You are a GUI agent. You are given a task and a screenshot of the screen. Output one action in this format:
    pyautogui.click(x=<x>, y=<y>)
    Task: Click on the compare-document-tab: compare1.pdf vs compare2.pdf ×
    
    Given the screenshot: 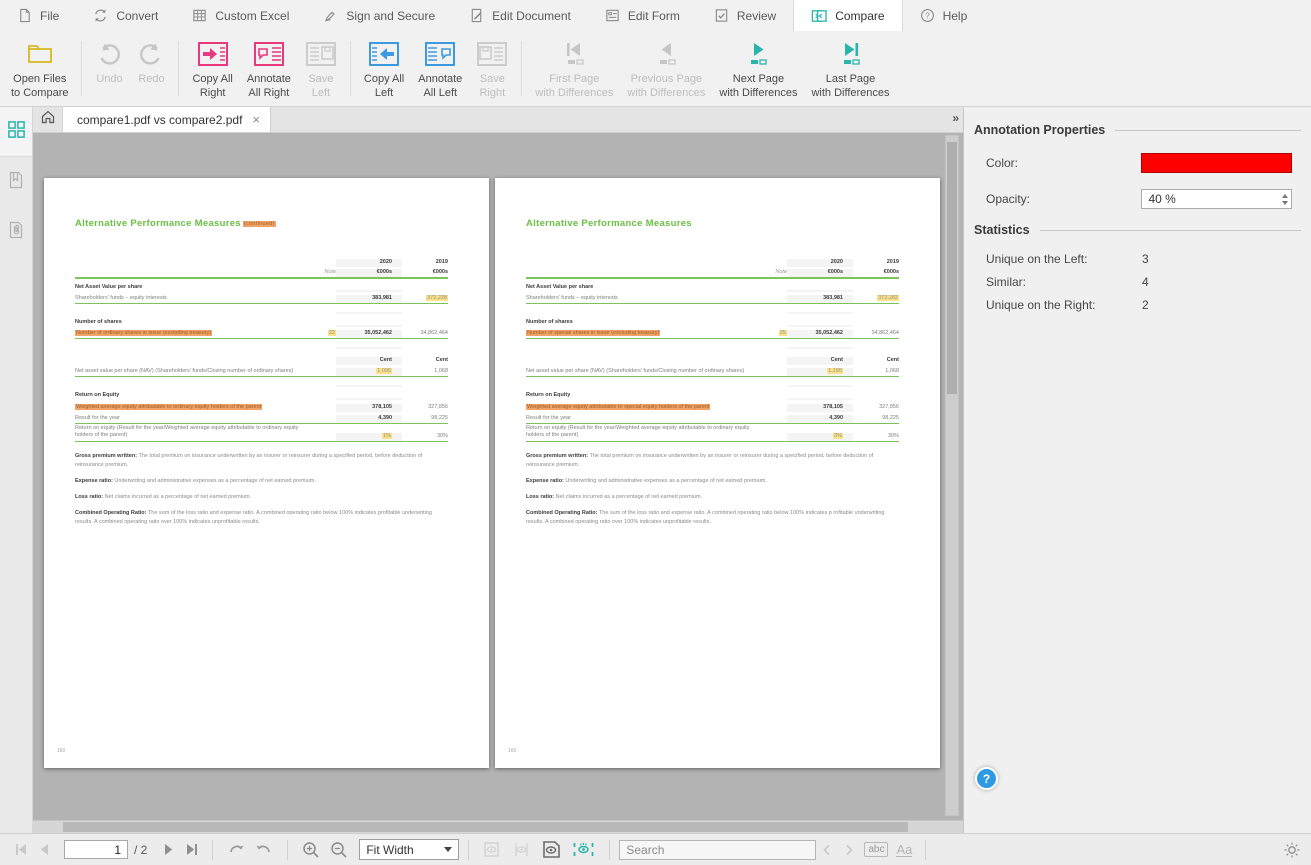 What is the action you would take?
    pyautogui.click(x=167, y=119)
    